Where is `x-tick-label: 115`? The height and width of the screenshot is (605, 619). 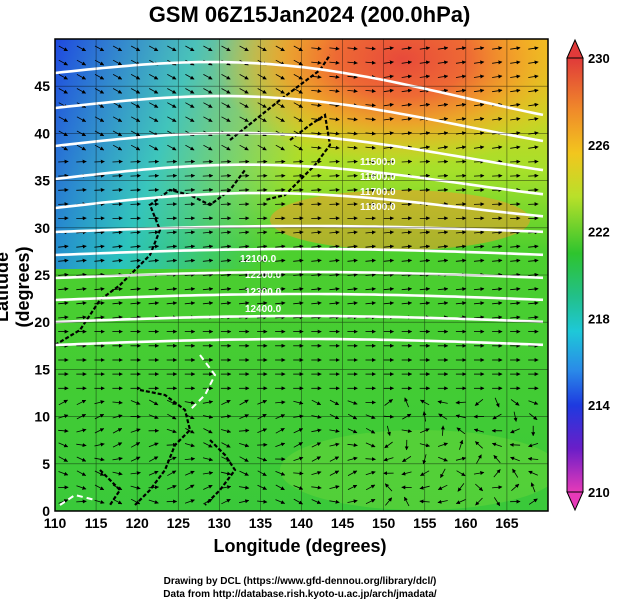
x-tick-label: 115 is located at coordinates (96, 523).